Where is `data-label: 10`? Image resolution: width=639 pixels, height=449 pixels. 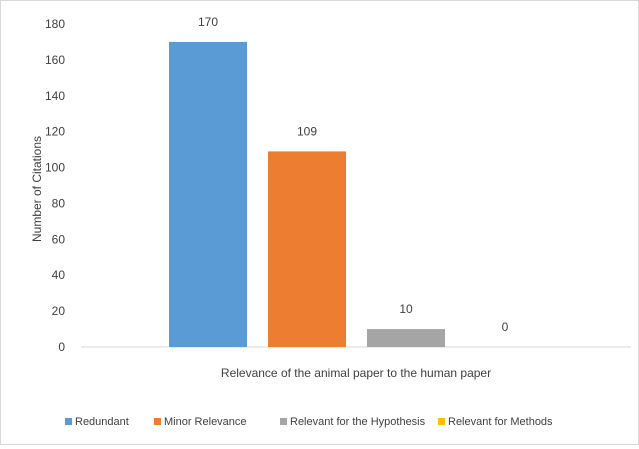
data-label: 10 is located at coordinates (406, 309).